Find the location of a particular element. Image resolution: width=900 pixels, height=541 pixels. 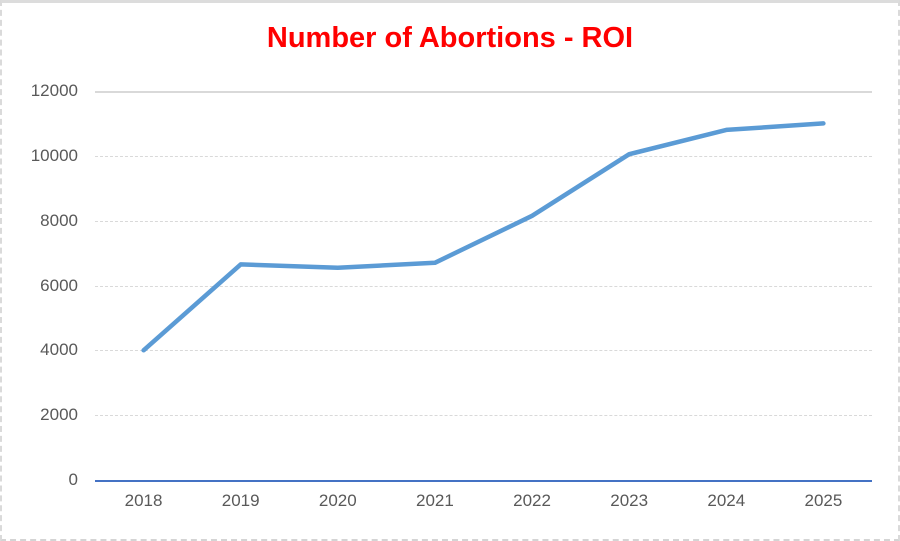

y-tick-label: 0 is located at coordinates (73, 479).